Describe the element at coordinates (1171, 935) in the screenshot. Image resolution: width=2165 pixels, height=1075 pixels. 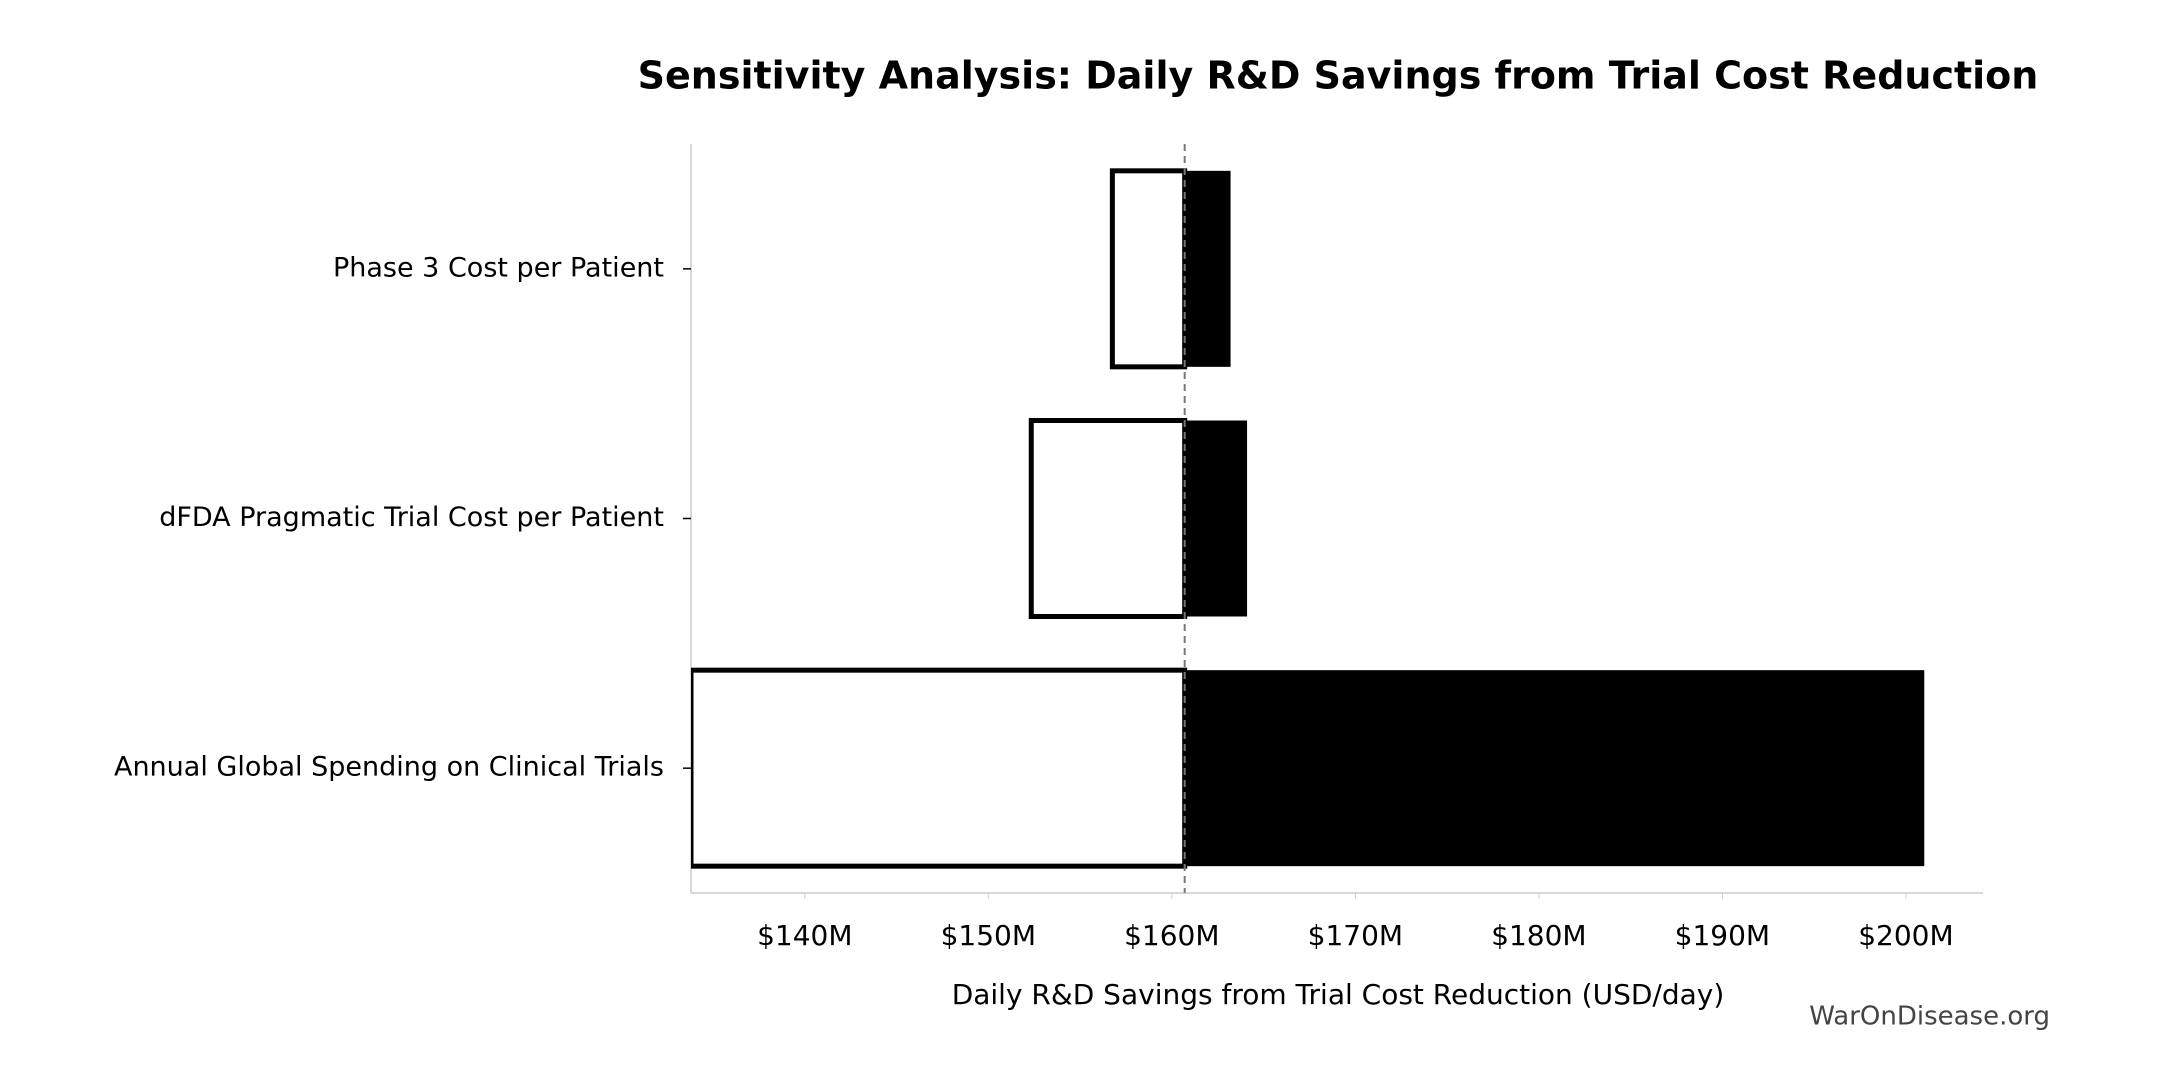
I see `x-tick-label: $160M` at that location.